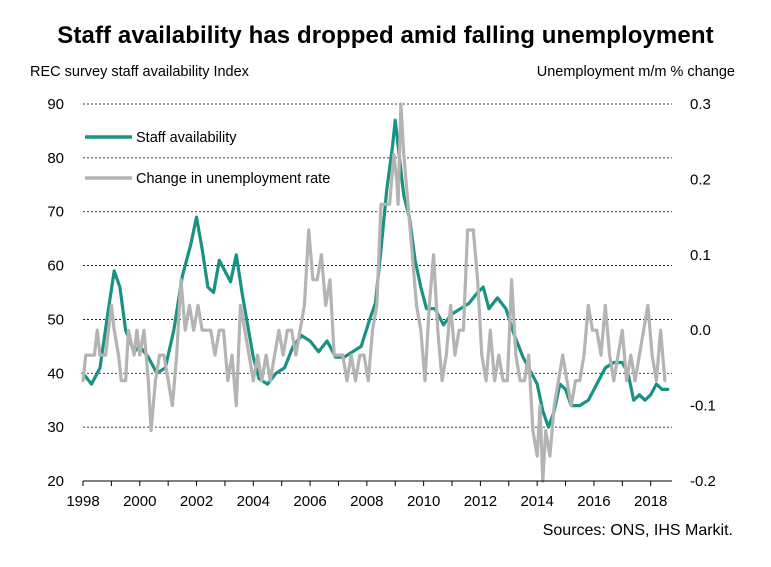 Image resolution: width=771 pixels, height=567 pixels. I want to click on y-tick-label-right: -0.2, so click(703, 481).